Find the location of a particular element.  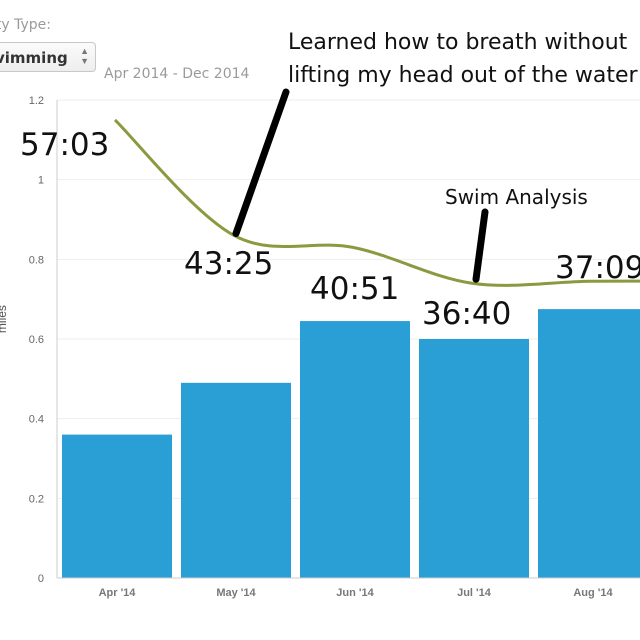

pace-label: 43:25 is located at coordinates (228, 264).